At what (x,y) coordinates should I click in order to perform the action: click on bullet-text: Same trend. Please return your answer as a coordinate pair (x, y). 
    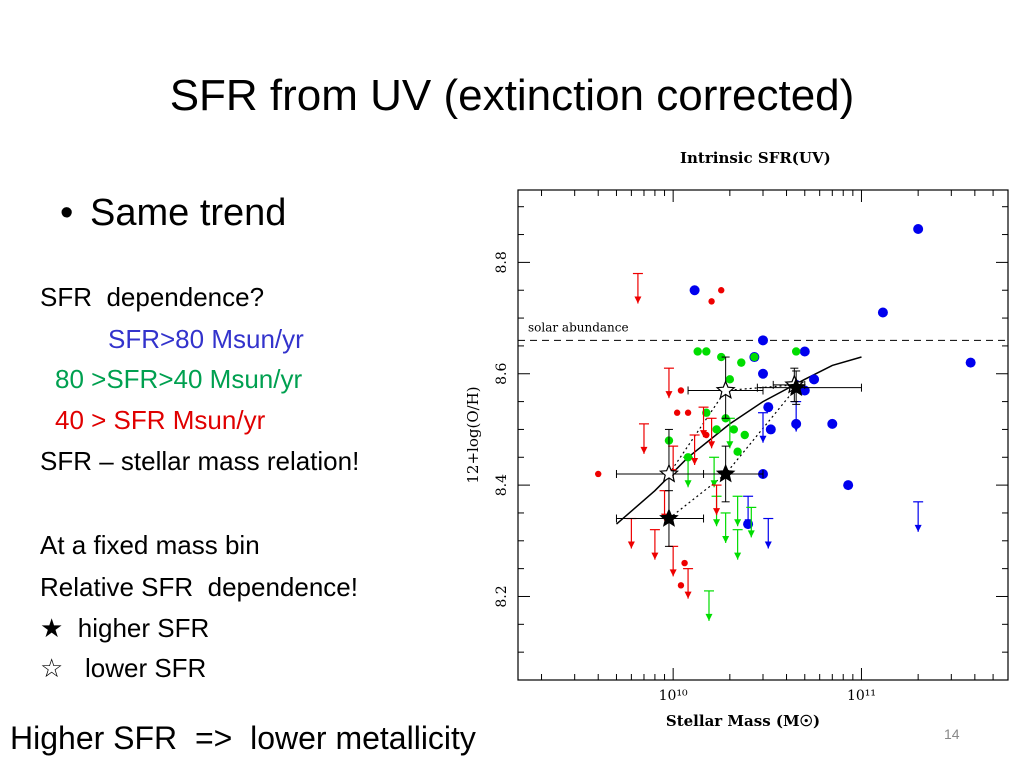
    Looking at the image, I should click on (188, 213).